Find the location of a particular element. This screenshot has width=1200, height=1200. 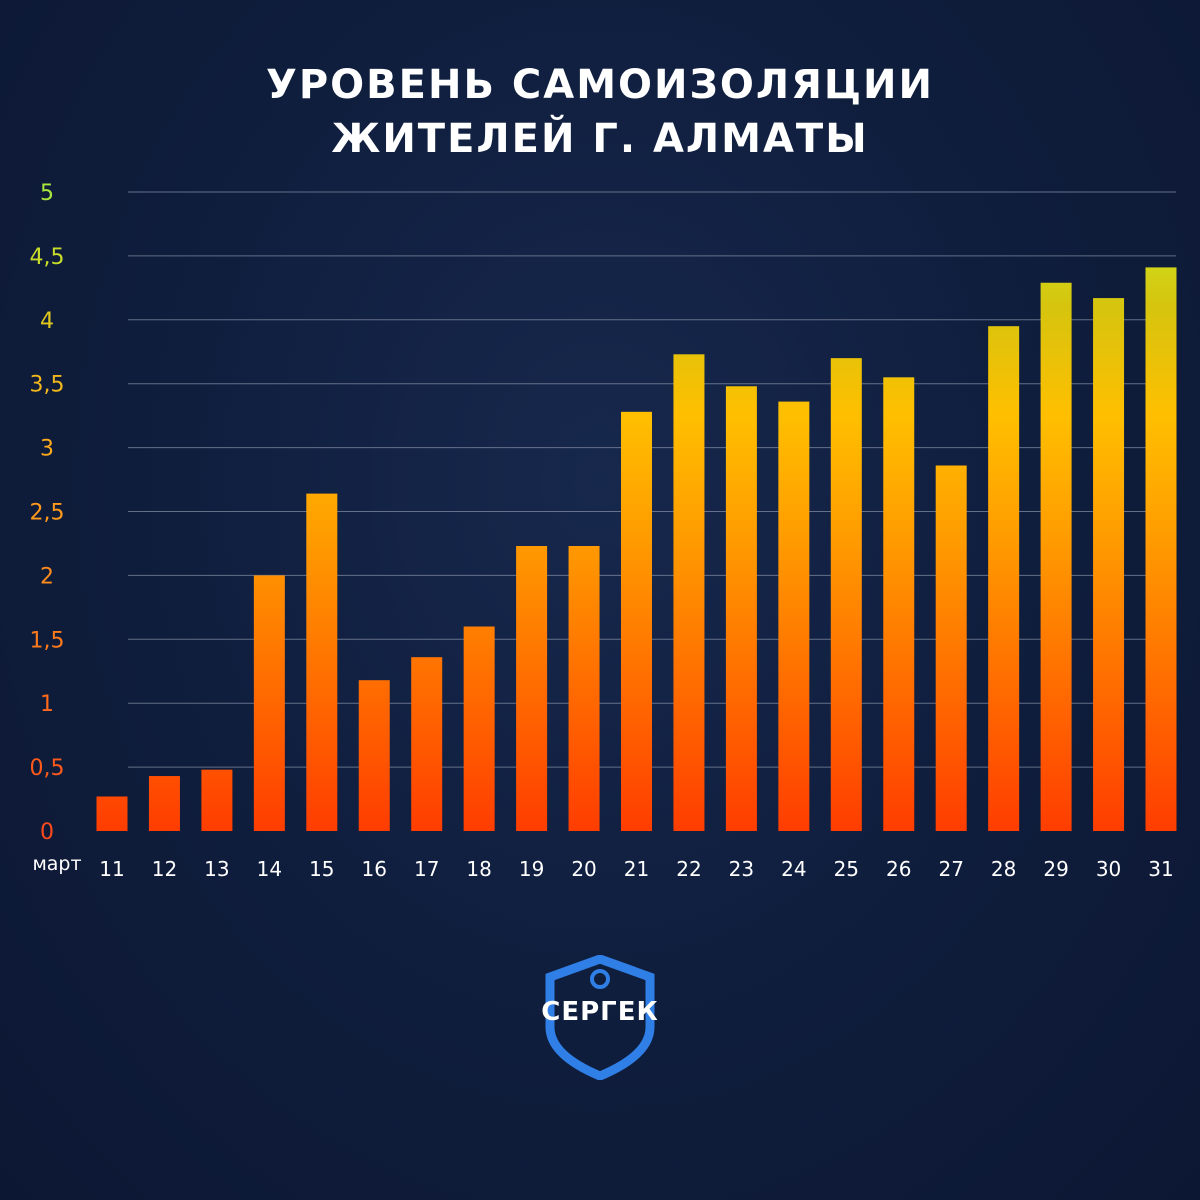

sergek-logo: СЕРГЕК is located at coordinates (600, 1017).